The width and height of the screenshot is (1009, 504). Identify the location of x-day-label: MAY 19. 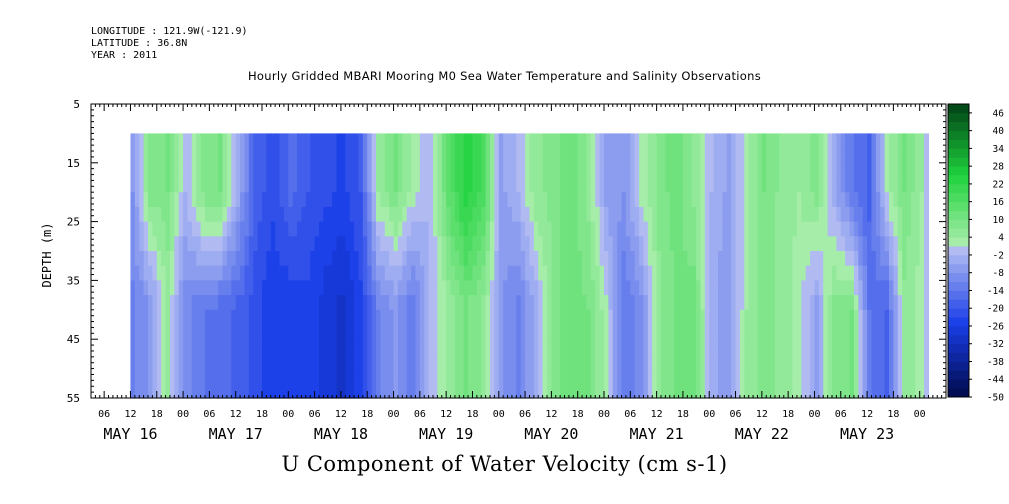
(446, 434).